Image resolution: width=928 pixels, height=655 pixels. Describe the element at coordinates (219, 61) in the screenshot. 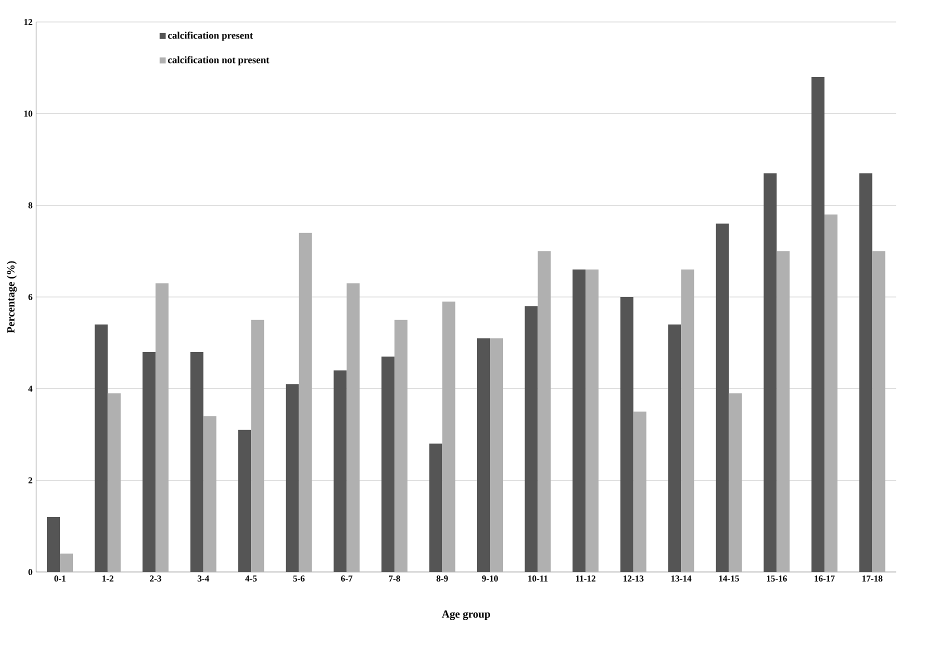

I see `legend-label: calcification not present` at that location.